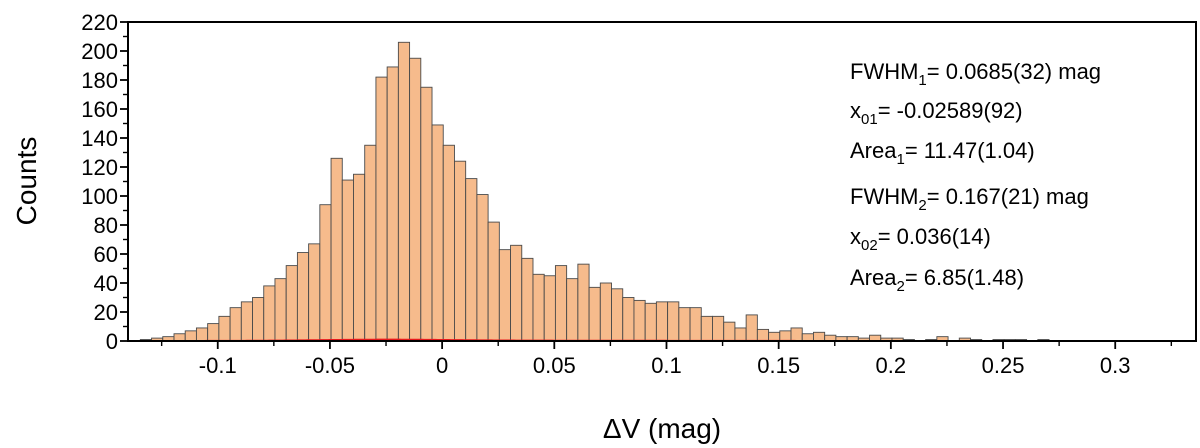 The image size is (1200, 448). Describe the element at coordinates (106, 312) in the screenshot. I see `y-tick-label: 20` at that location.